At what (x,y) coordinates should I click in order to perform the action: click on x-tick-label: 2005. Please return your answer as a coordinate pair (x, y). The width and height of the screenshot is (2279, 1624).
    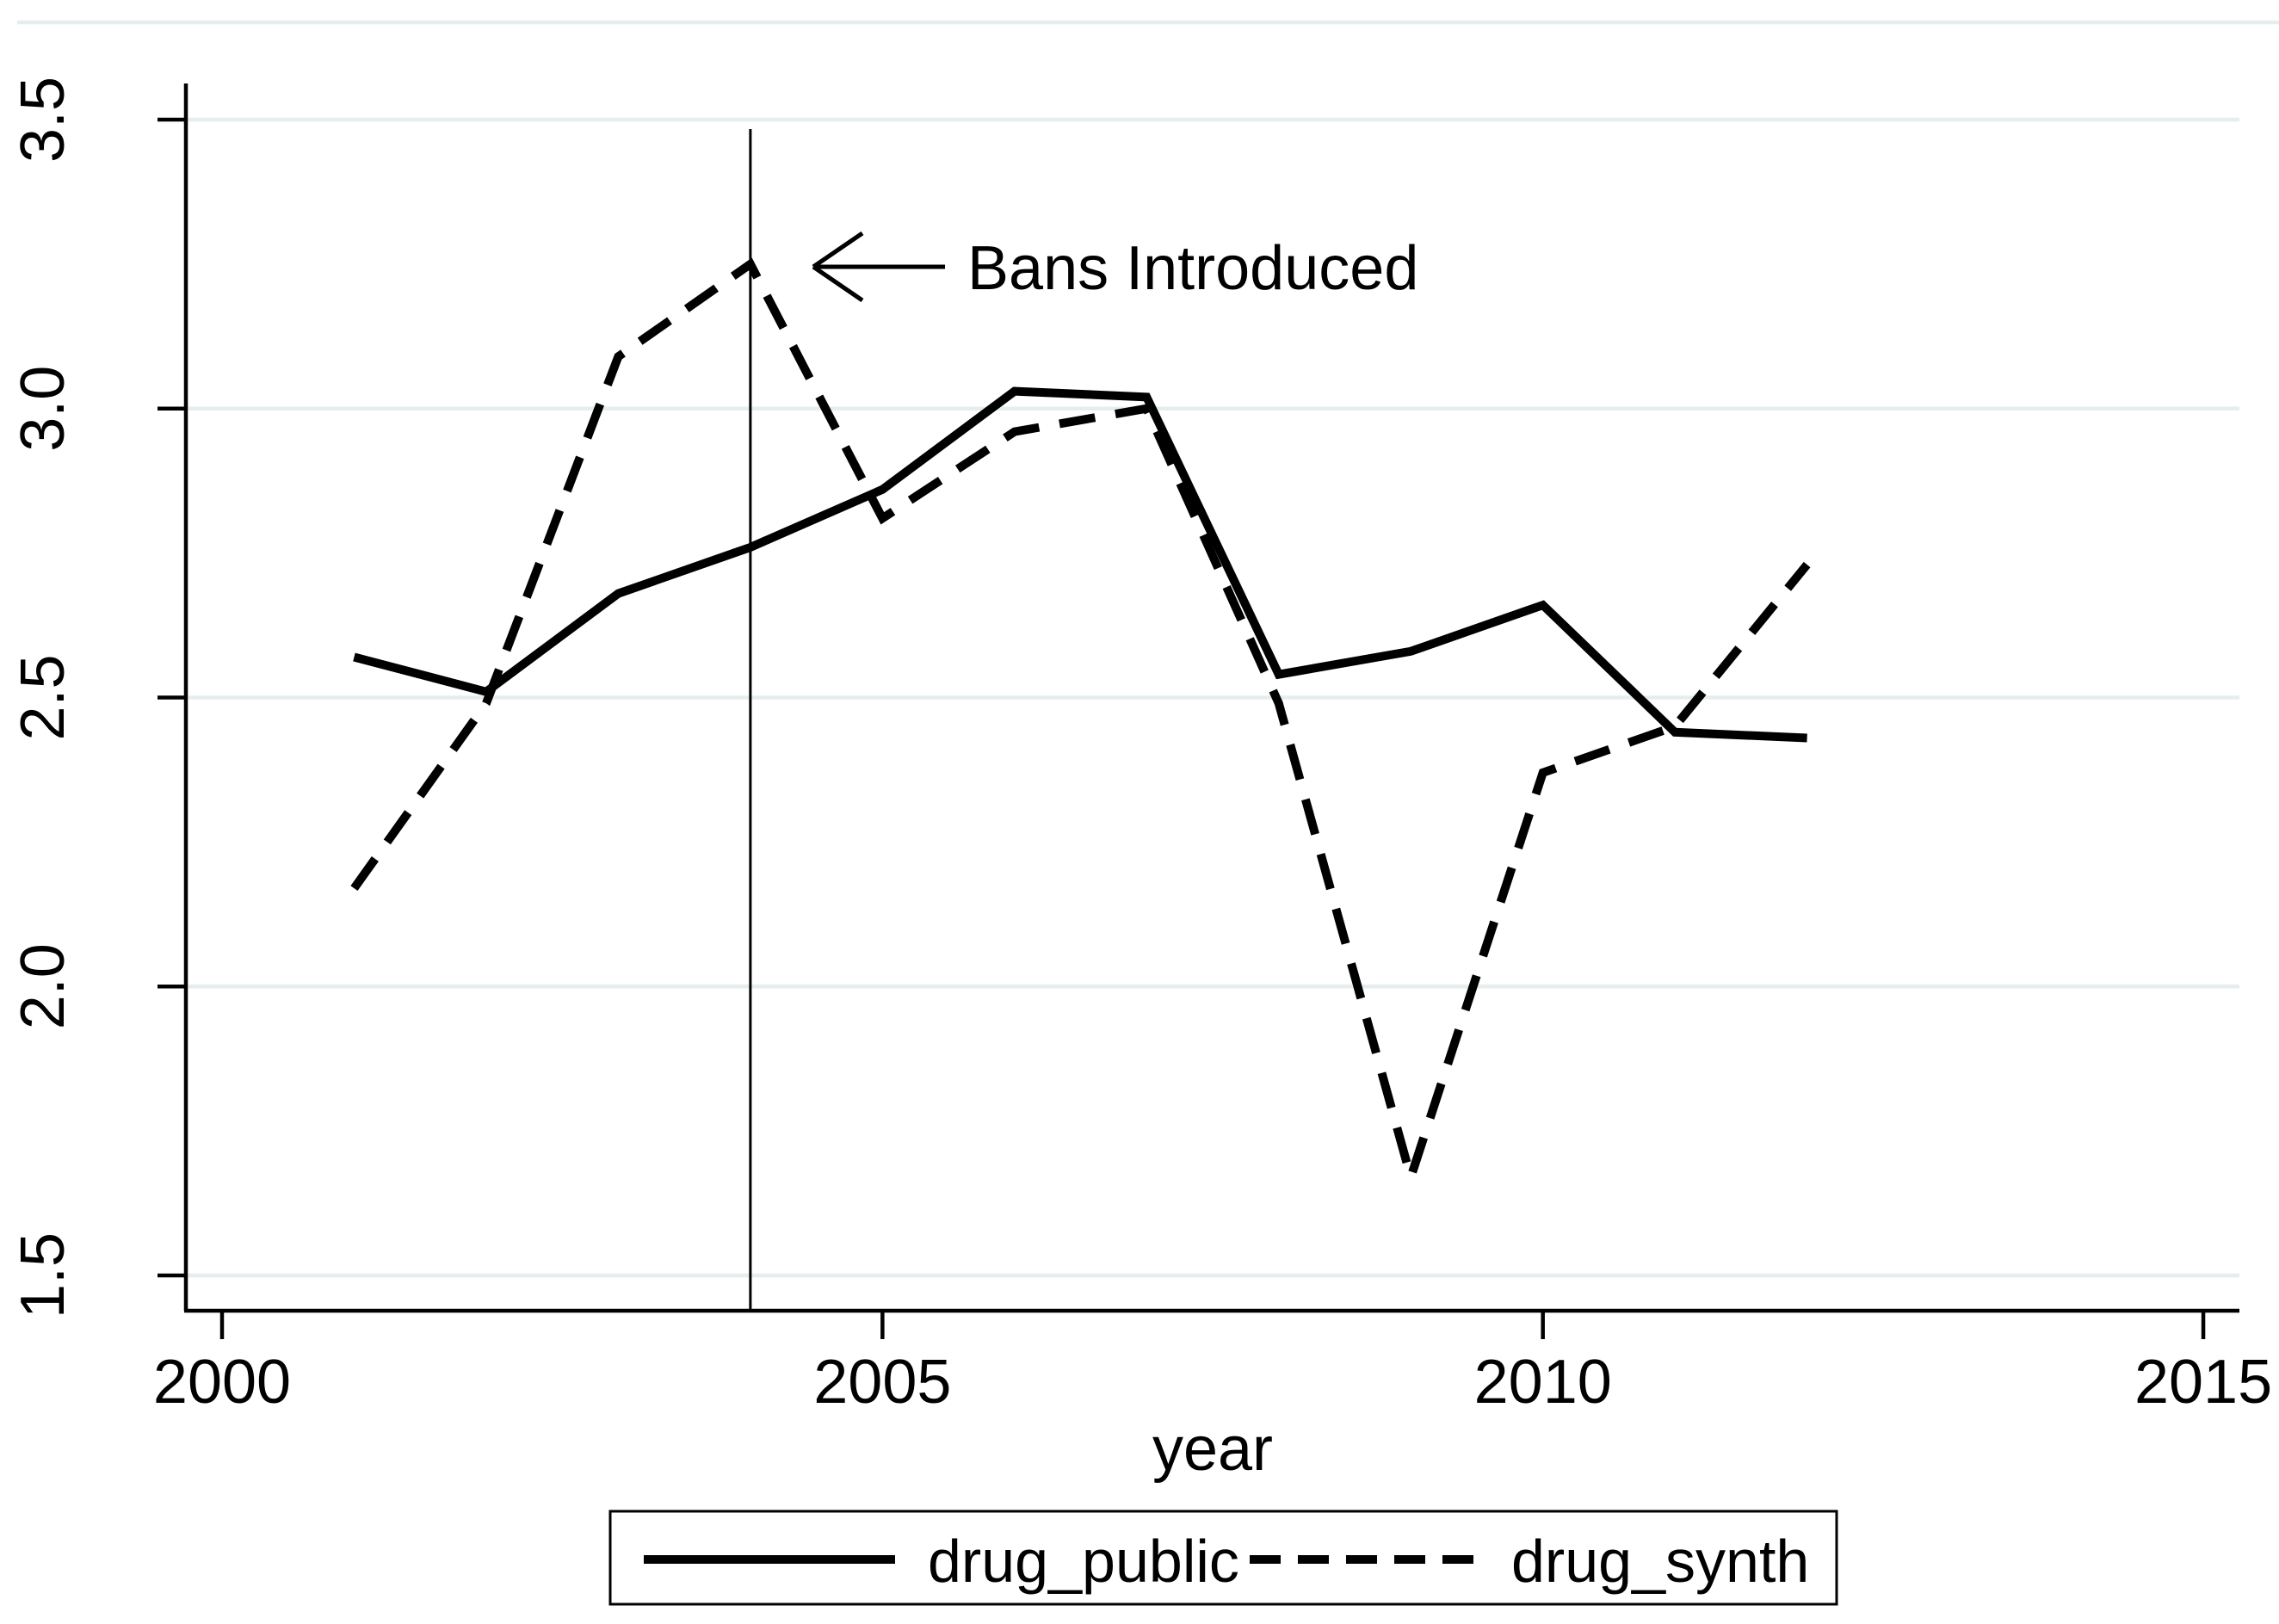
    Looking at the image, I should click on (882, 1382).